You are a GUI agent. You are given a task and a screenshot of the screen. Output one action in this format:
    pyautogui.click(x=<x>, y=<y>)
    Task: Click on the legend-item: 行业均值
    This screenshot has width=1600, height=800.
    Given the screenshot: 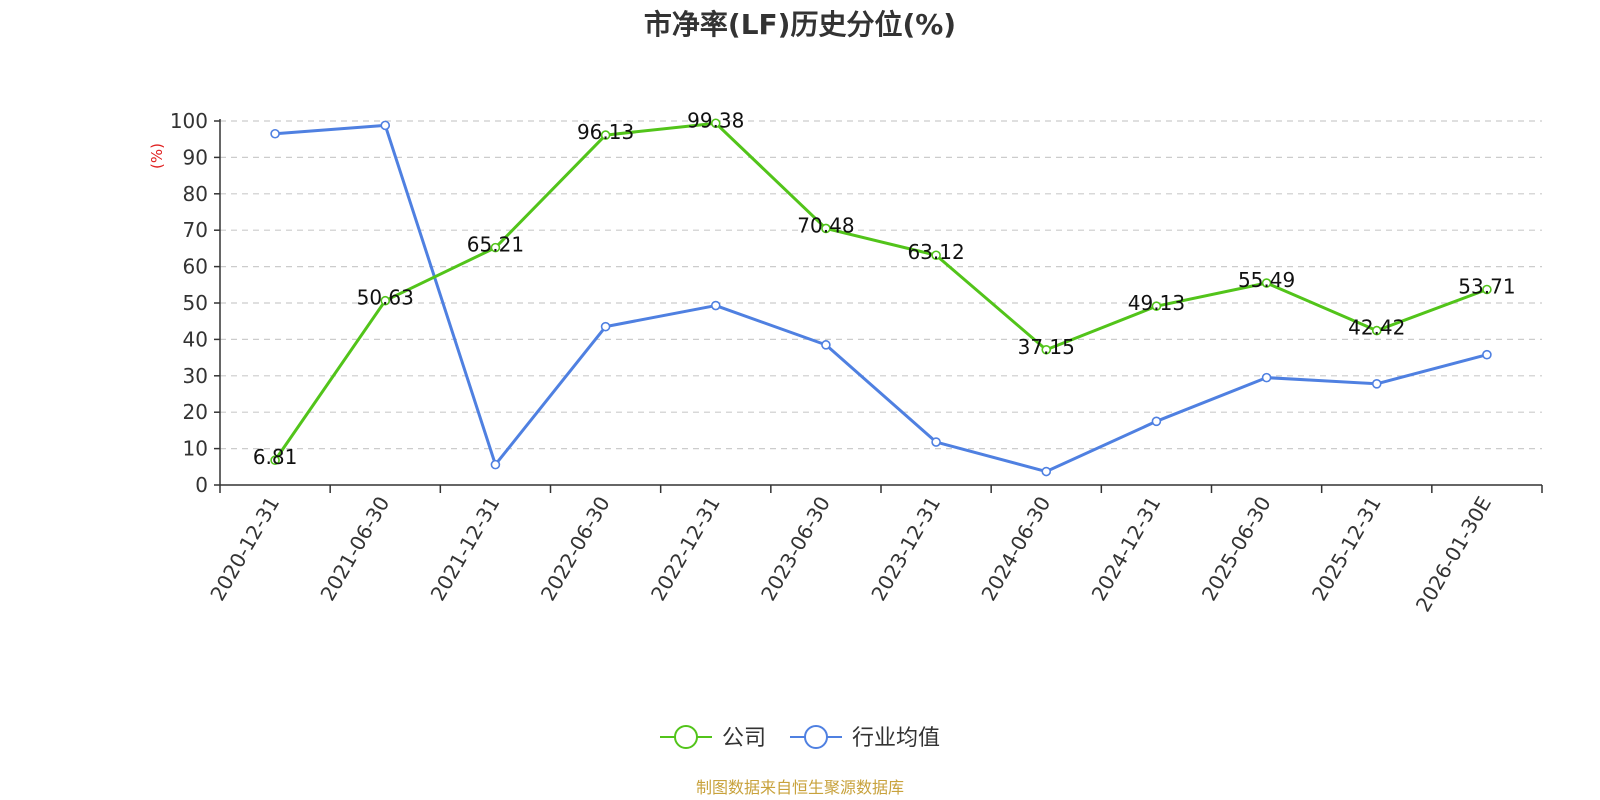 What is the action you would take?
    pyautogui.click(x=865, y=738)
    